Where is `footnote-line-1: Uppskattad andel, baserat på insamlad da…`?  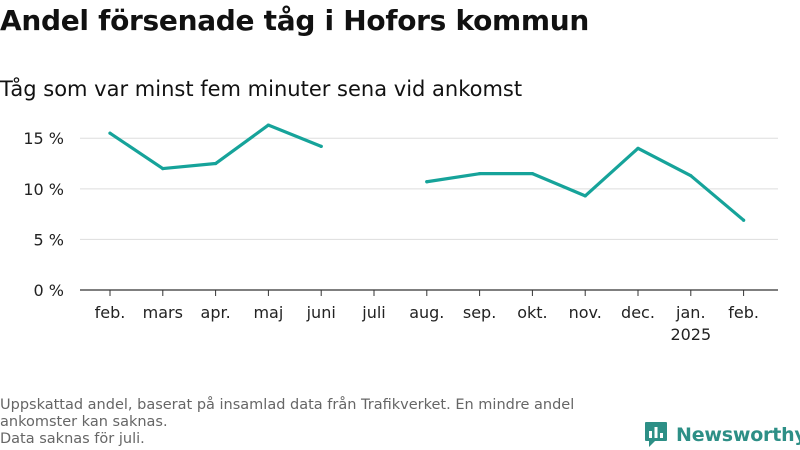
footnote-line-1: Uppskattad andel, baserat på insamlad da… is located at coordinates (287, 405).